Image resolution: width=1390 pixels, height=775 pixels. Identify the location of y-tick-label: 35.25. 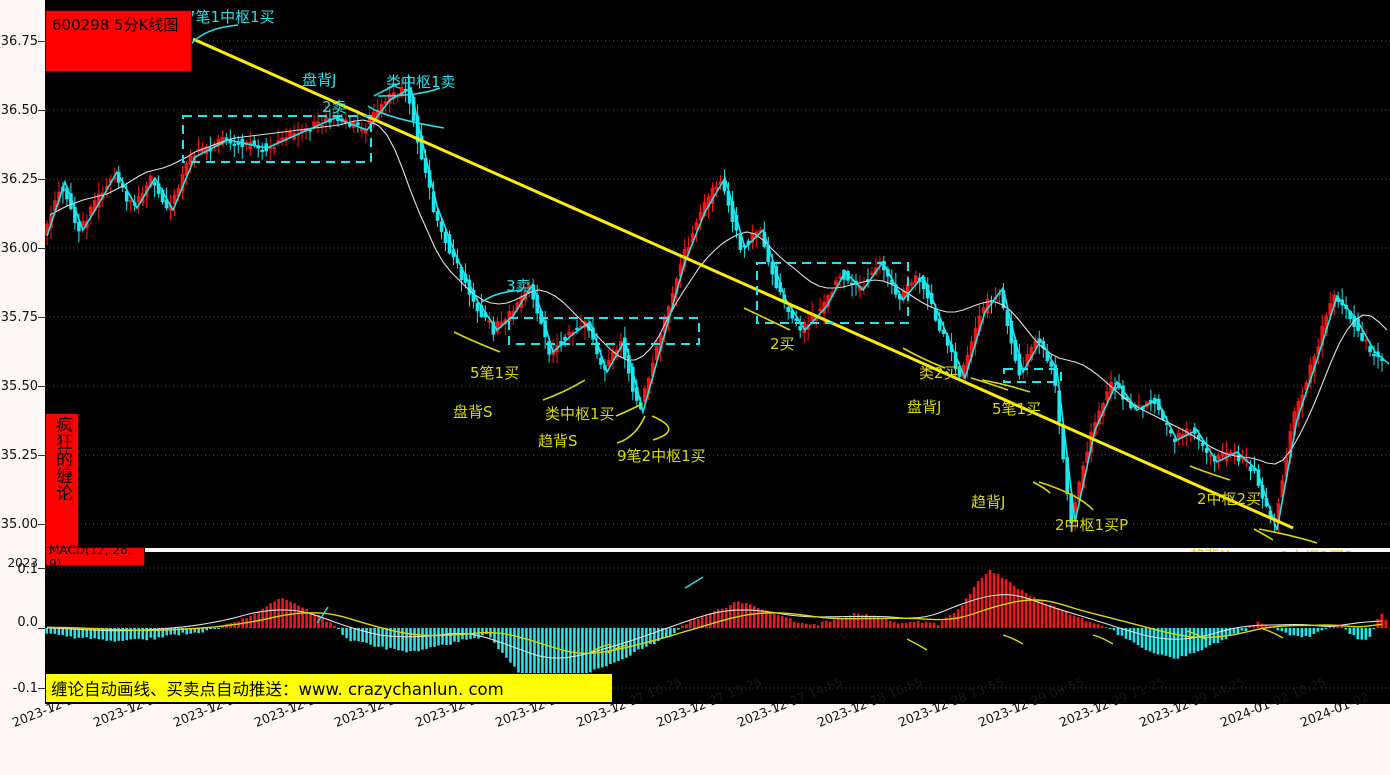
(19, 455).